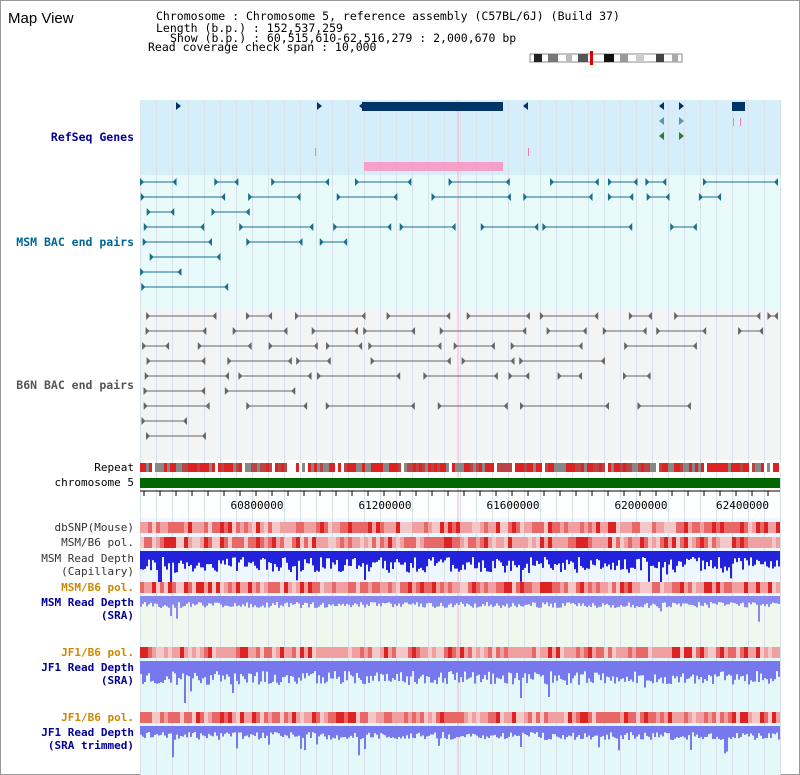 Image resolution: width=800 pixels, height=775 pixels. What do you see at coordinates (460, 542) in the screenshot?
I see `msm-b6-pol-heat-strip` at bounding box center [460, 542].